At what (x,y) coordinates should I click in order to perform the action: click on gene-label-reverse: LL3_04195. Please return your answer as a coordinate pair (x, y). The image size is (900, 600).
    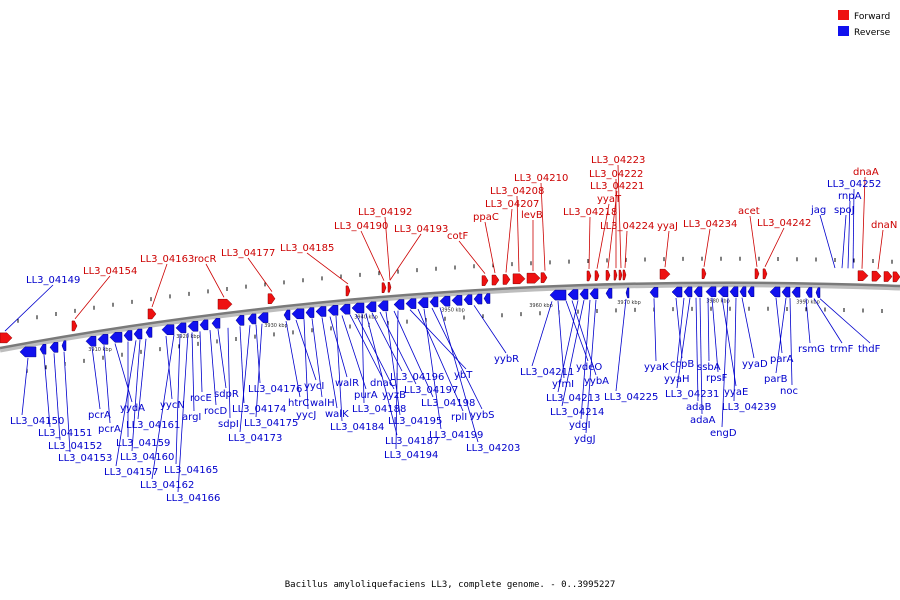
    Looking at the image, I should click on (415, 421).